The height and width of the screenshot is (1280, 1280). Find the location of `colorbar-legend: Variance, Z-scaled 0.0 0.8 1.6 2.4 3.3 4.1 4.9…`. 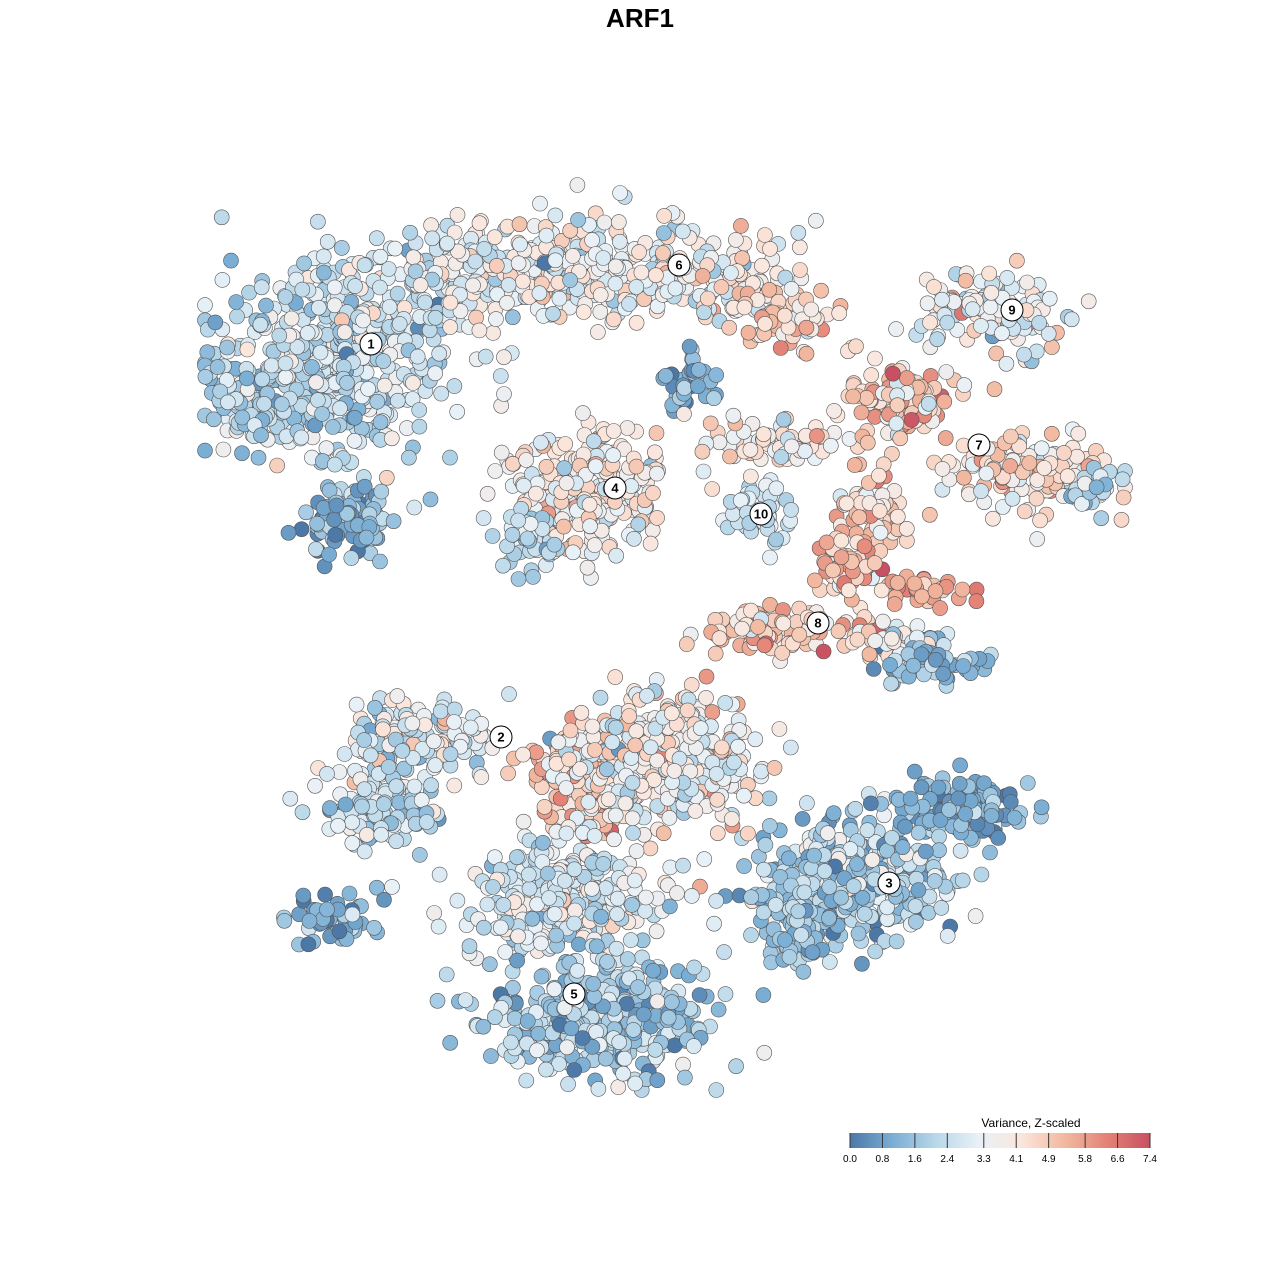

colorbar-legend: Variance, Z-scaled 0.0 0.8 1.6 2.4 3.3 4.1 4.9… is located at coordinates (1000, 1140).